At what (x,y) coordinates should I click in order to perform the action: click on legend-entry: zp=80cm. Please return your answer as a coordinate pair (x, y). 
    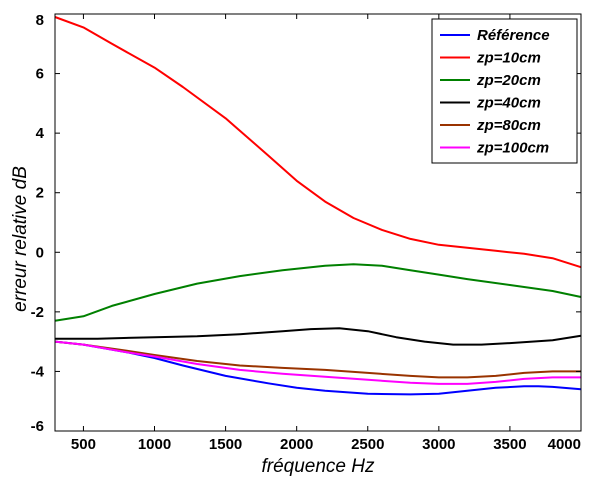
    Looking at the image, I should click on (508, 125).